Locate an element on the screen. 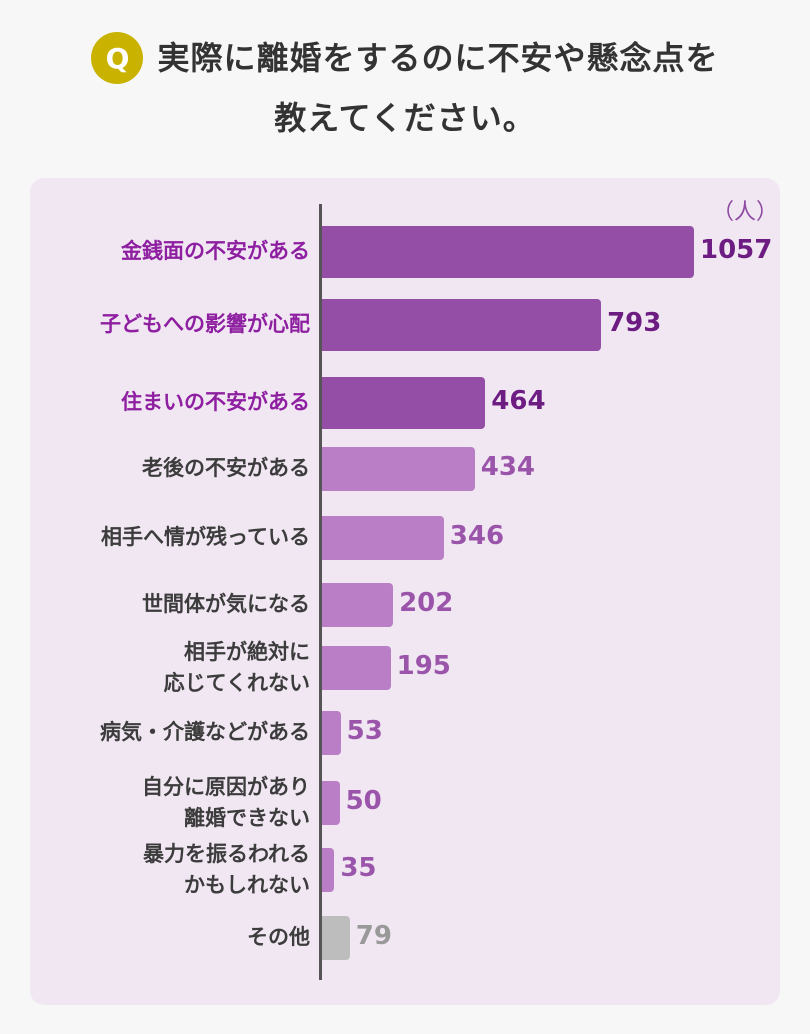  question-title-line2: 教えてください。 is located at coordinates (405, 118).